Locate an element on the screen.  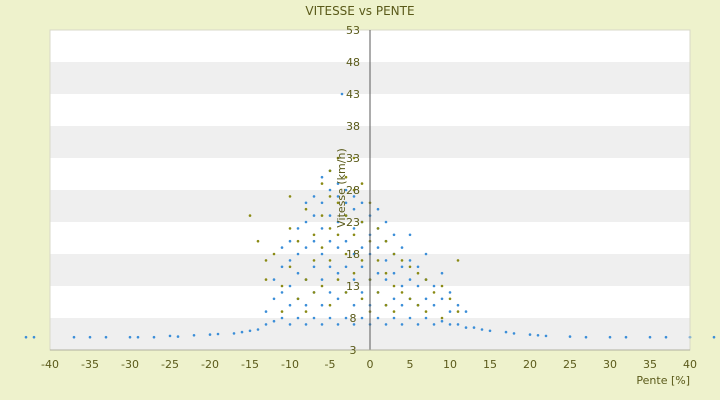
x-tick-label: 35 is located at coordinates (650, 364).